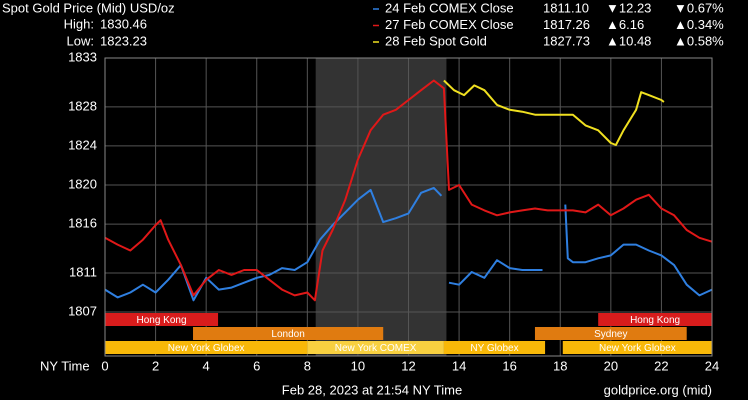  What do you see at coordinates (566, 7) in the screenshot?
I see `legend-close: 1811.10` at bounding box center [566, 7].